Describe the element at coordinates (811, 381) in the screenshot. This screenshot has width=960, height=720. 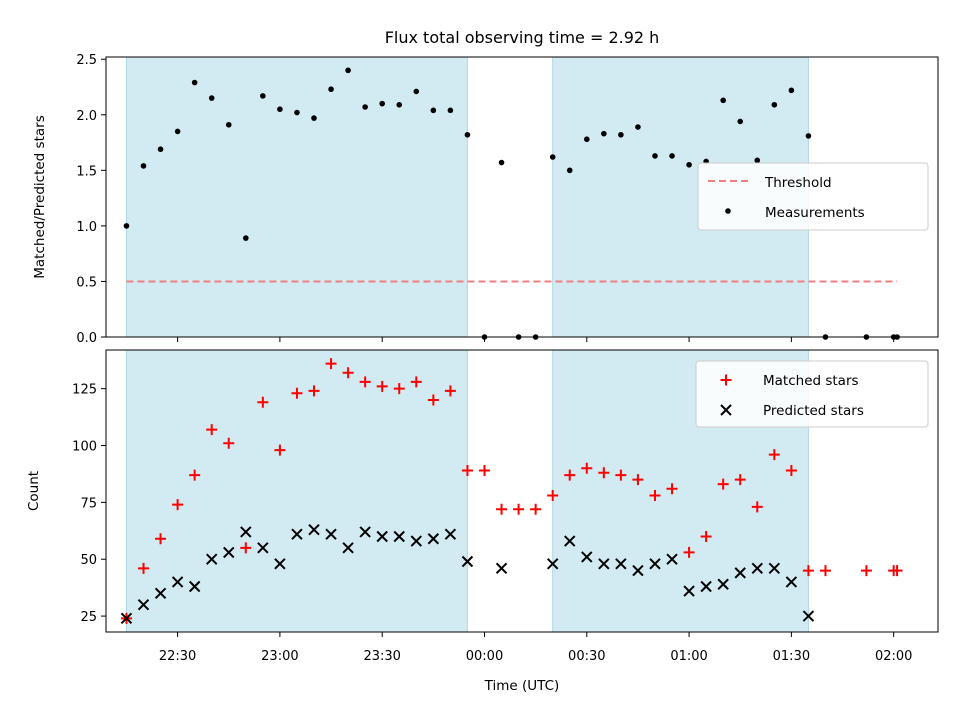
I see `legend-matched-label: Matched stars` at that location.